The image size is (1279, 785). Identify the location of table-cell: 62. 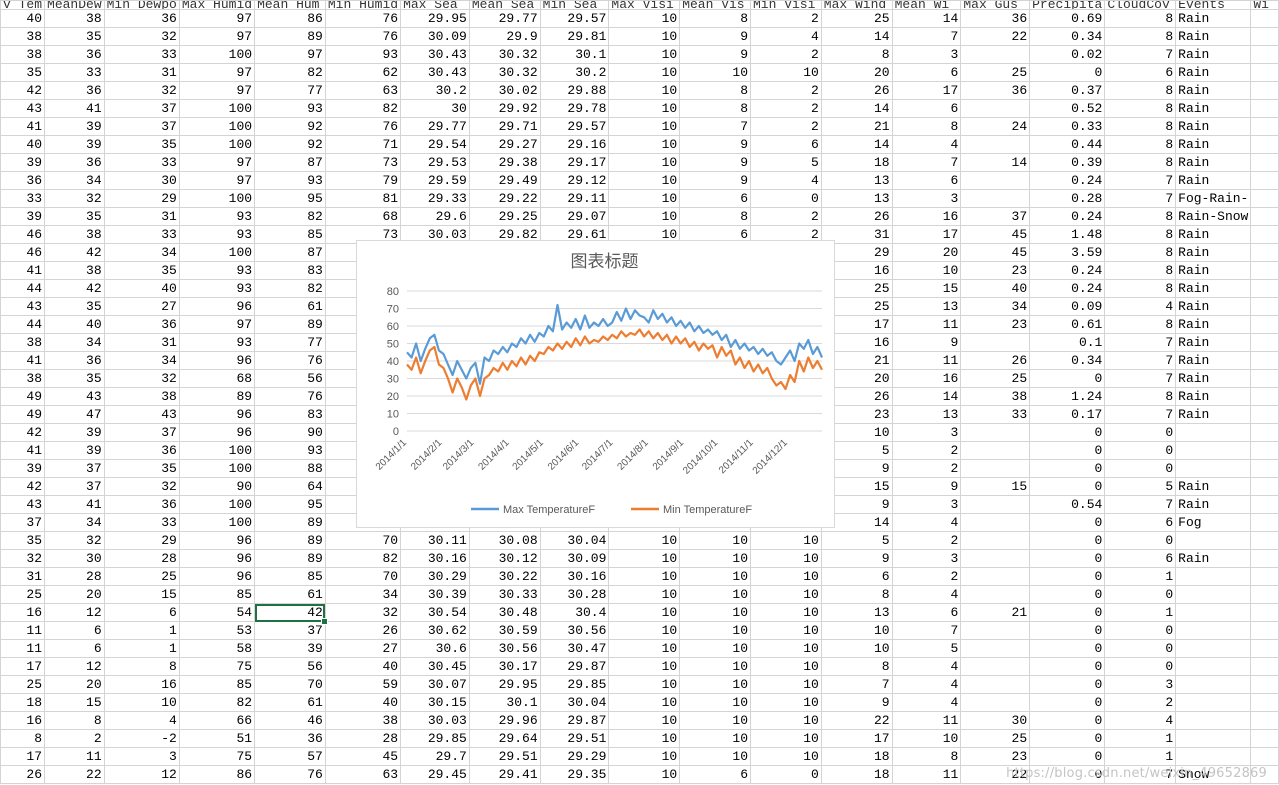
(363, 72).